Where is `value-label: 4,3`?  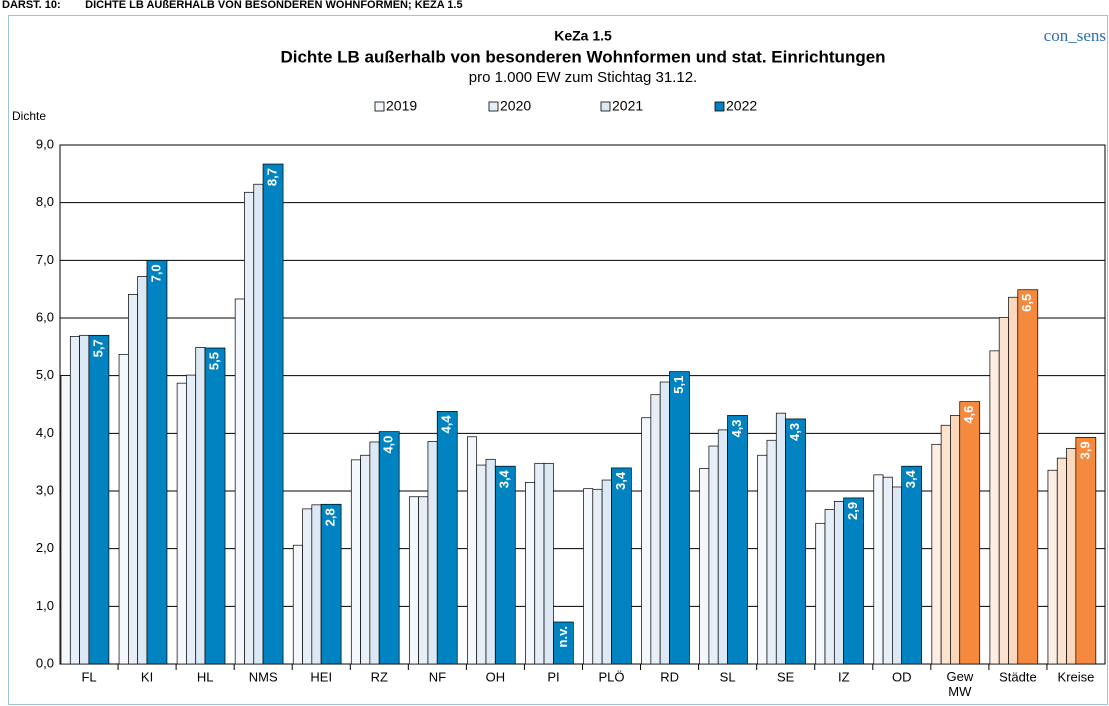
value-label: 4,3 is located at coordinates (736, 428).